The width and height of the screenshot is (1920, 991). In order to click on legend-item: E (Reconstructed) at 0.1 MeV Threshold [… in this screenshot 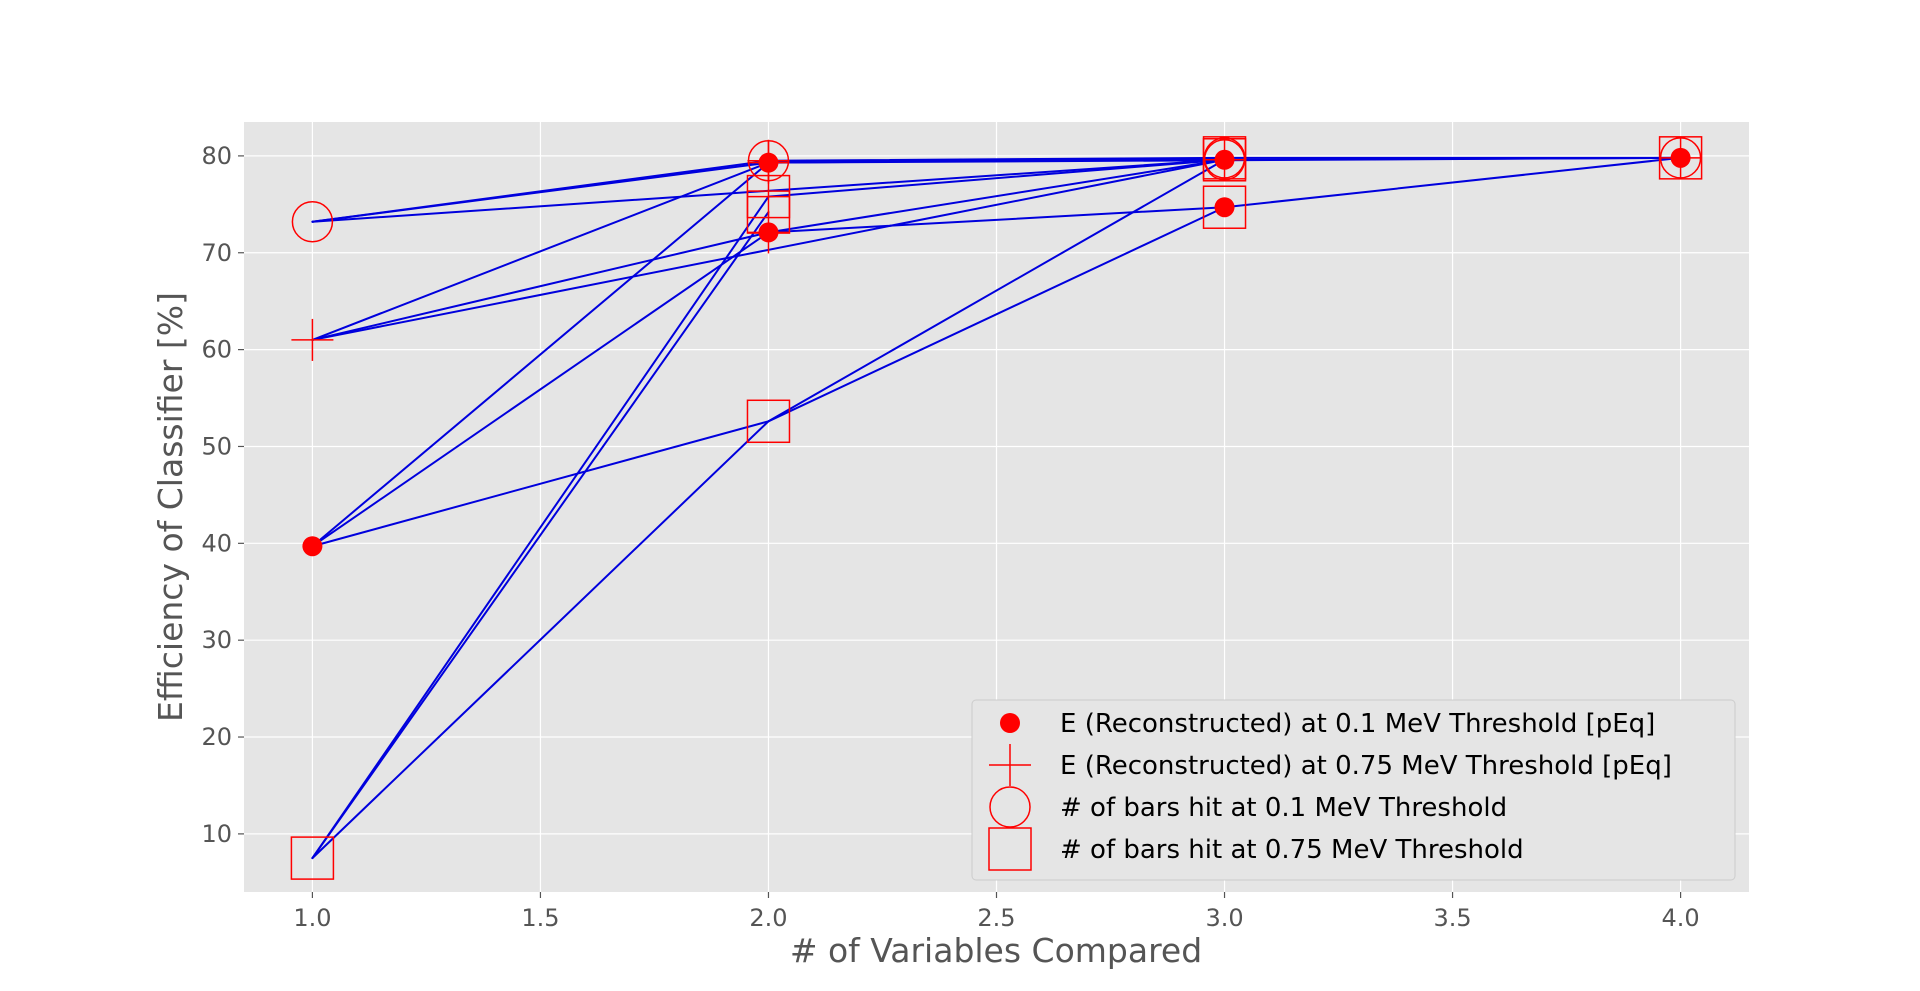, I will do `click(1327, 724)`.